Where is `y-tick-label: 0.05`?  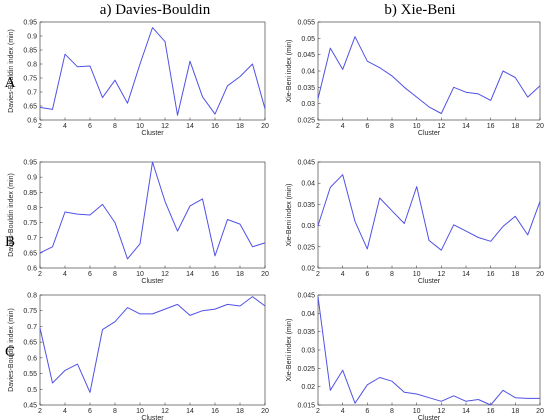 y-tick-label: 0.05 is located at coordinates (308, 39).